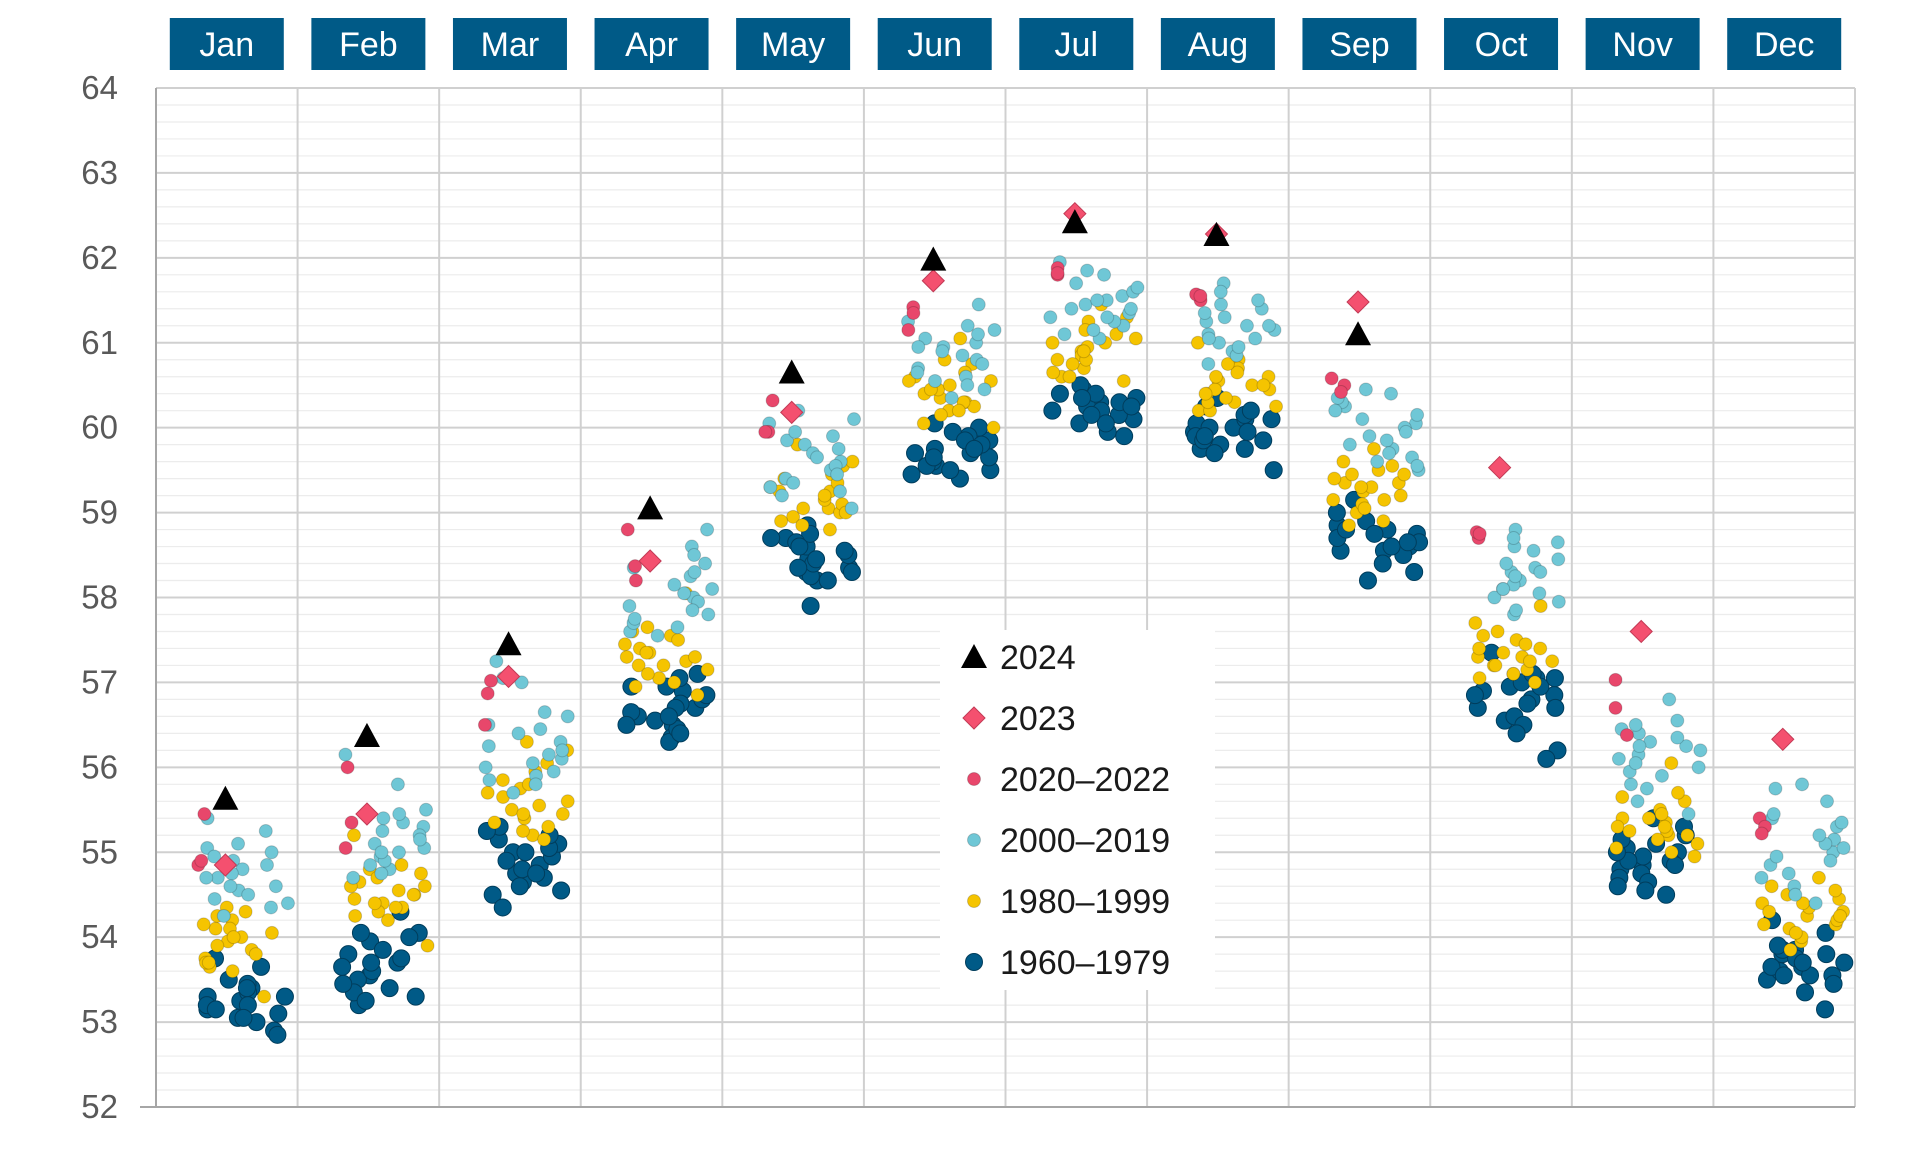 Image resolution: width=1905 pixels, height=1159 pixels. What do you see at coordinates (1077, 810) in the screenshot?
I see `legend-box` at bounding box center [1077, 810].